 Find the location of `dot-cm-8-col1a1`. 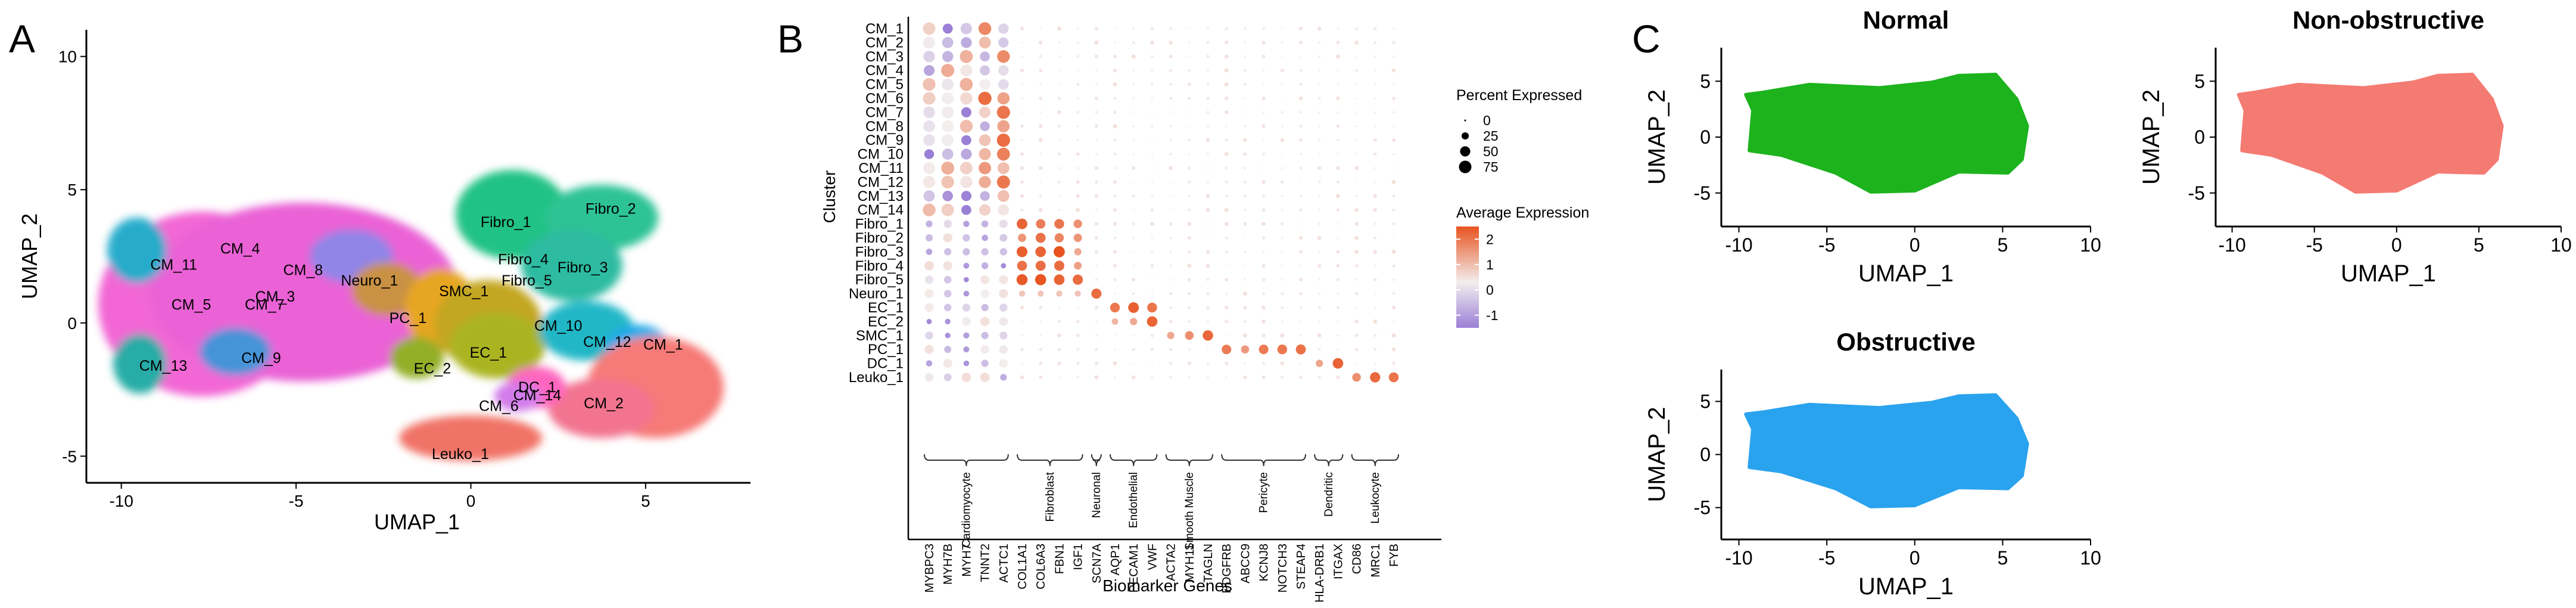

dot-cm-8-col1a1 is located at coordinates (1022, 126).